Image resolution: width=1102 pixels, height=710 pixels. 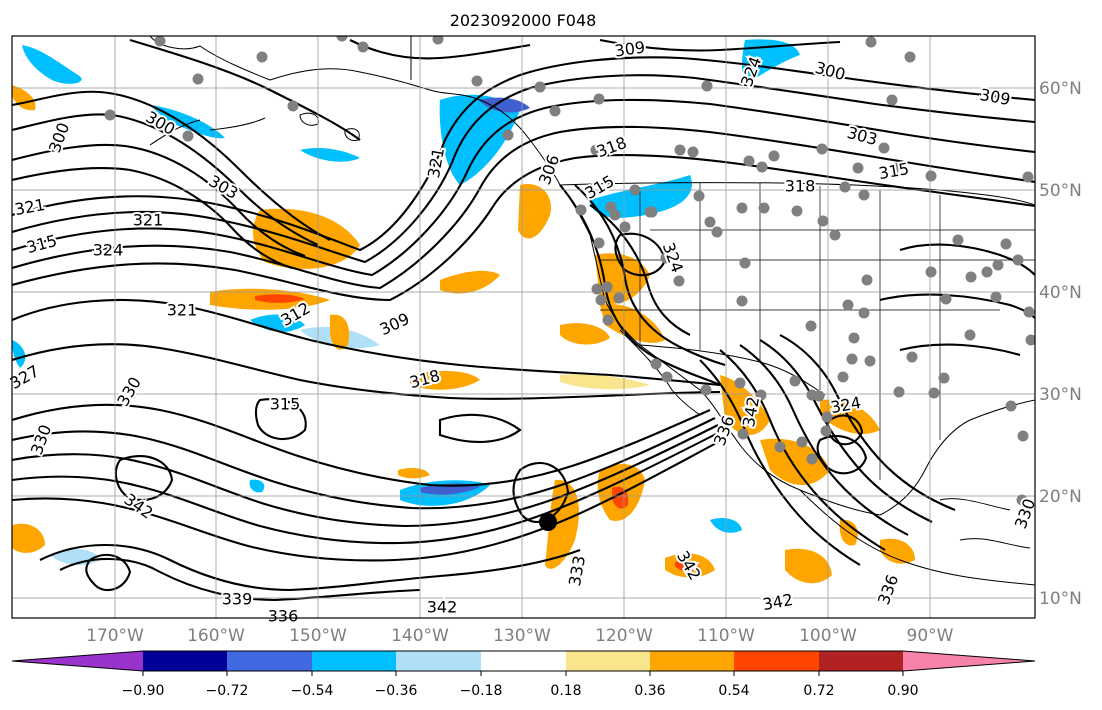 What do you see at coordinates (108, 250) in the screenshot?
I see `contour-label: 324` at bounding box center [108, 250].